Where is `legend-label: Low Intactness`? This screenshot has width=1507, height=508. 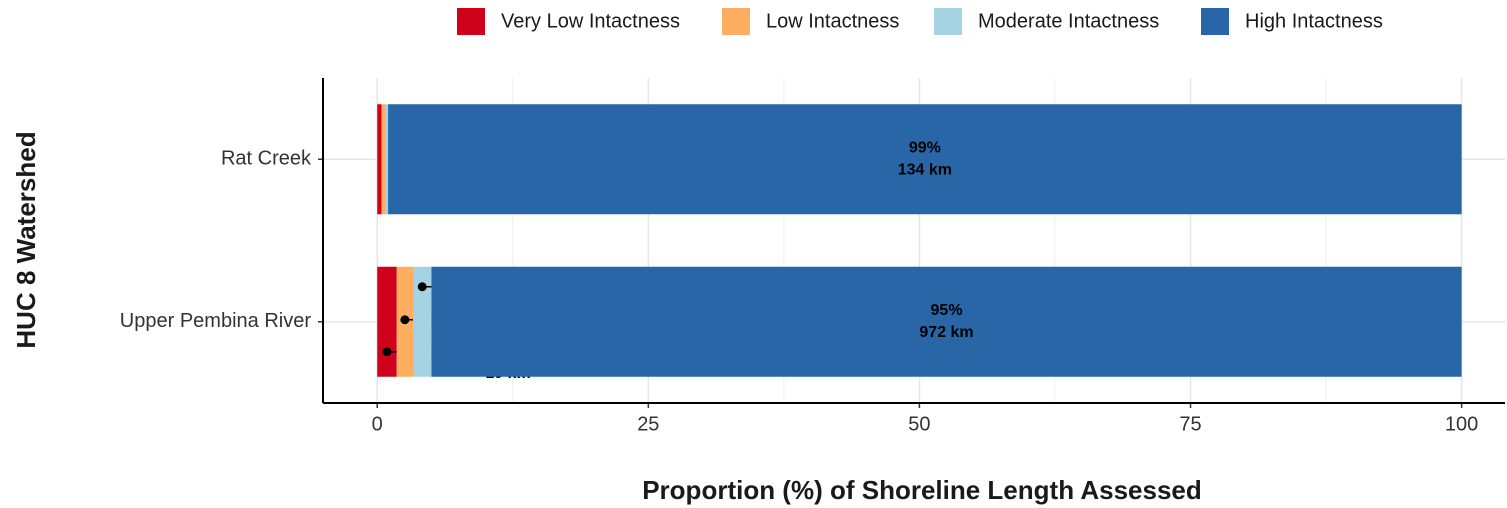 legend-label: Low Intactness is located at coordinates (832, 21).